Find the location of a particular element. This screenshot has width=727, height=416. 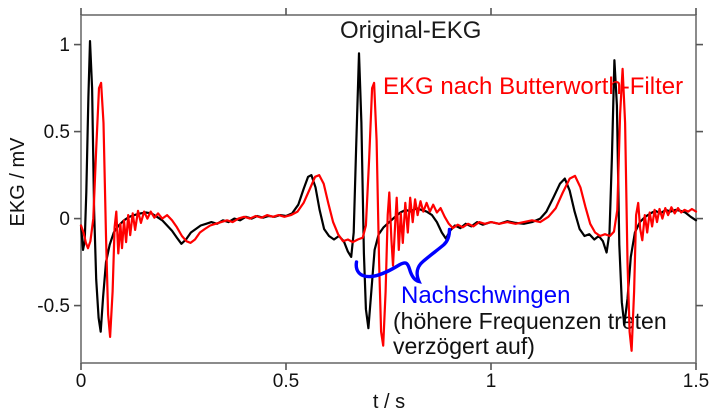

y-tick-label: 1 is located at coordinates (64, 45).